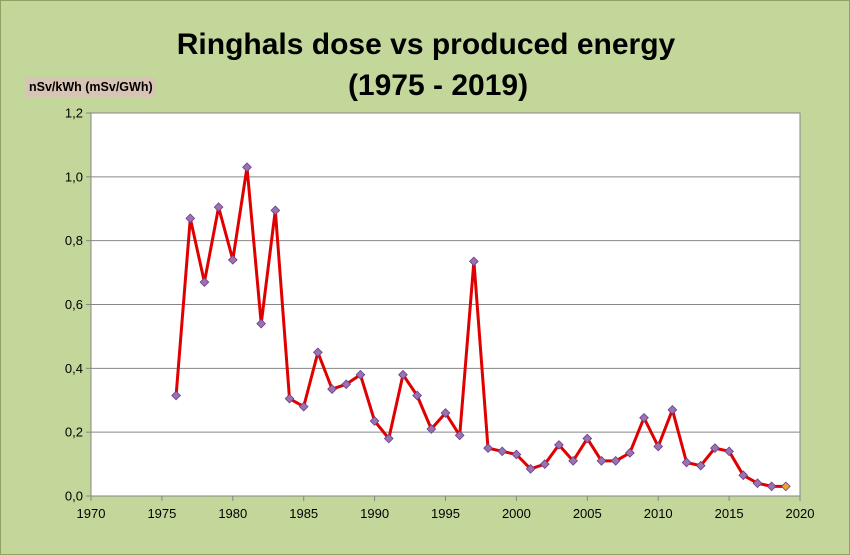  Describe the element at coordinates (161, 513) in the screenshot. I see `x-tick-label: 1975` at that location.